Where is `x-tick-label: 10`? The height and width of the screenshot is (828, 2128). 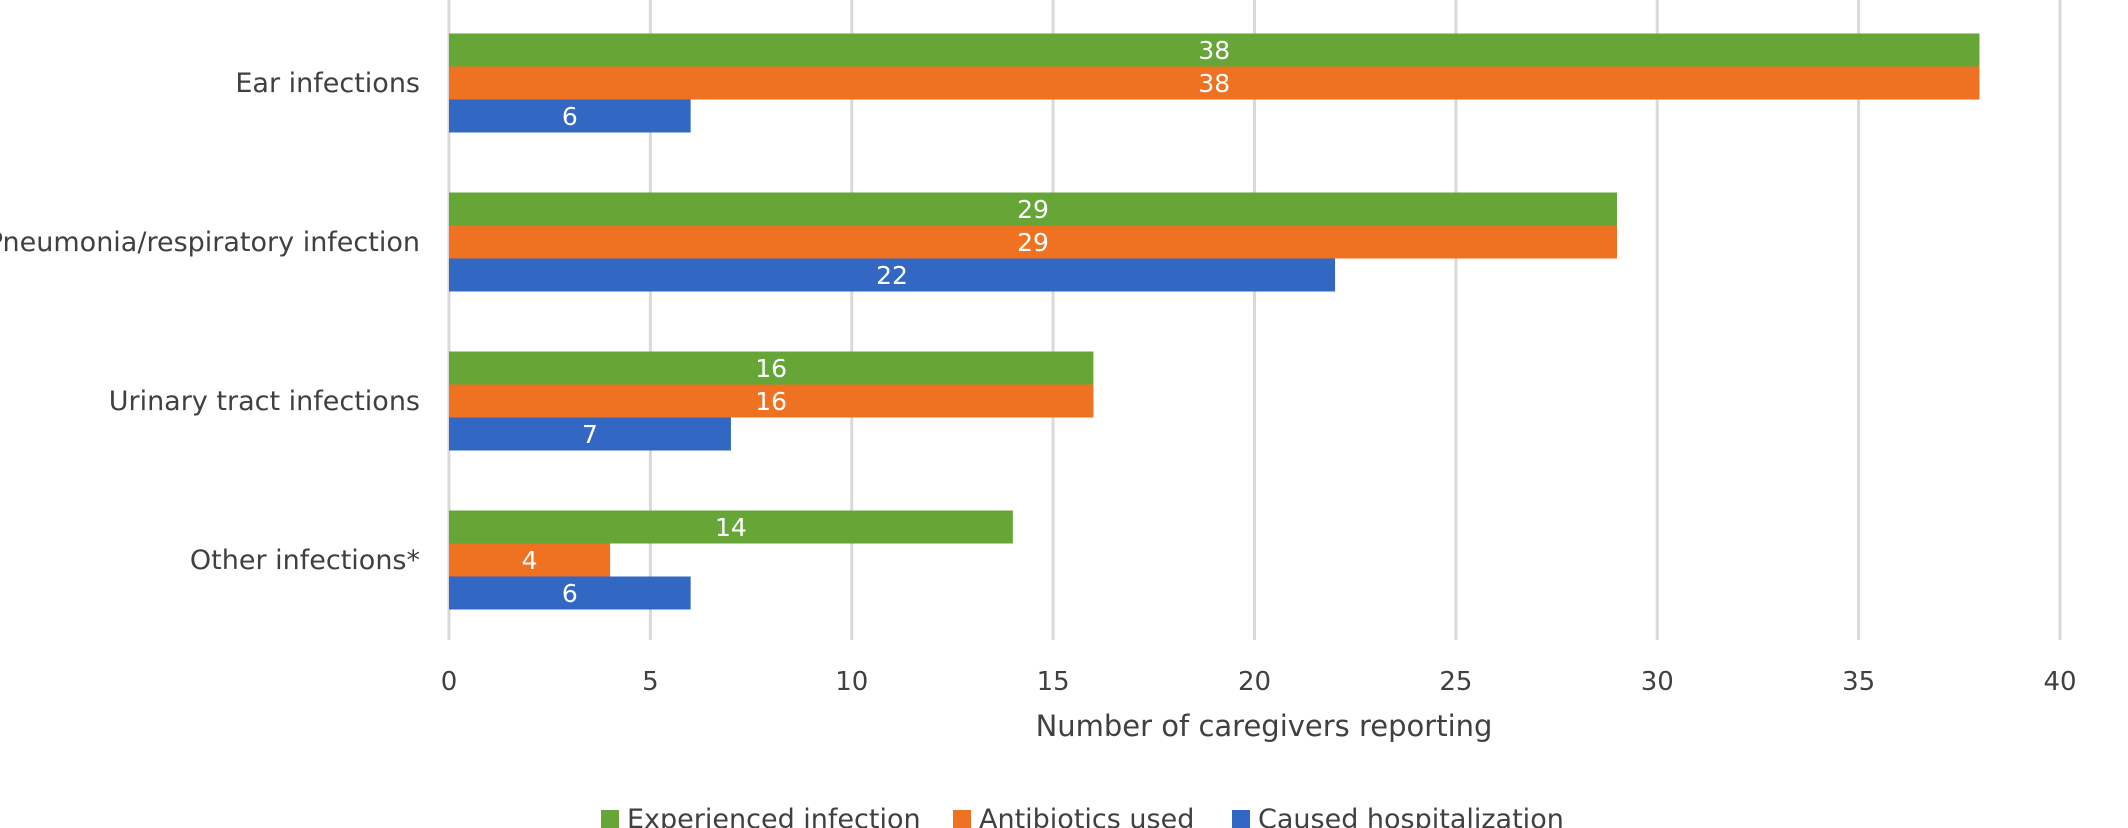
x-tick-label: 10 is located at coordinates (851, 682).